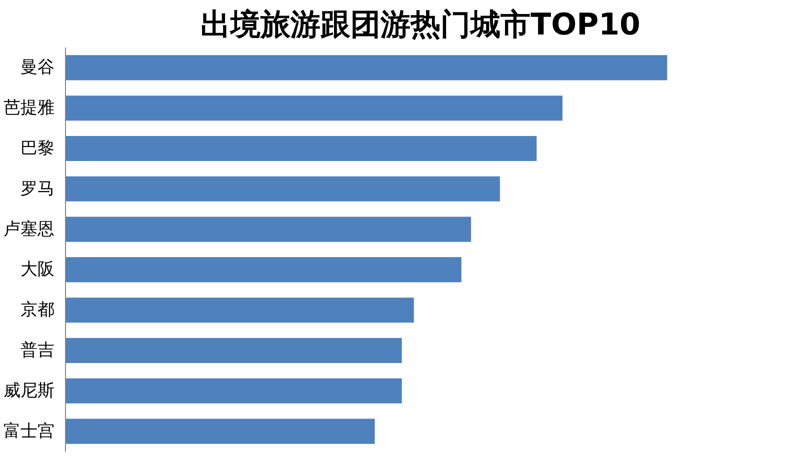  Describe the element at coordinates (29, 229) in the screenshot. I see `y-tick-label: 卢塞恩` at that location.